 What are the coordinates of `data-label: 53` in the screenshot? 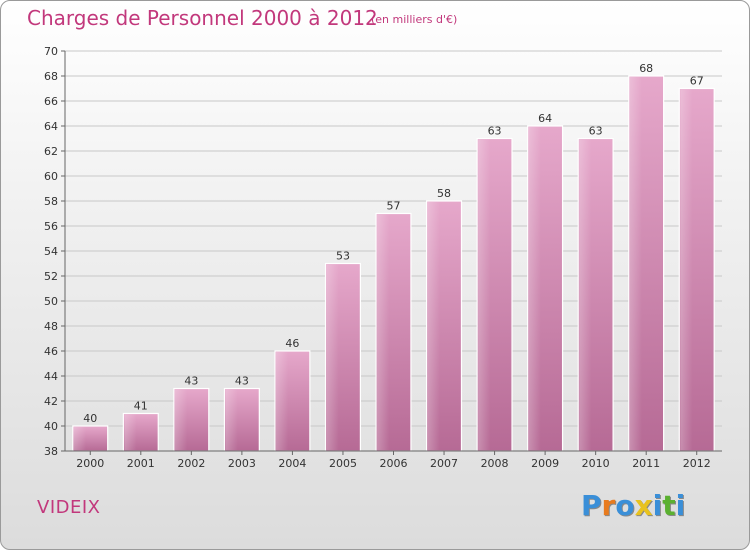 It's located at (343, 256).